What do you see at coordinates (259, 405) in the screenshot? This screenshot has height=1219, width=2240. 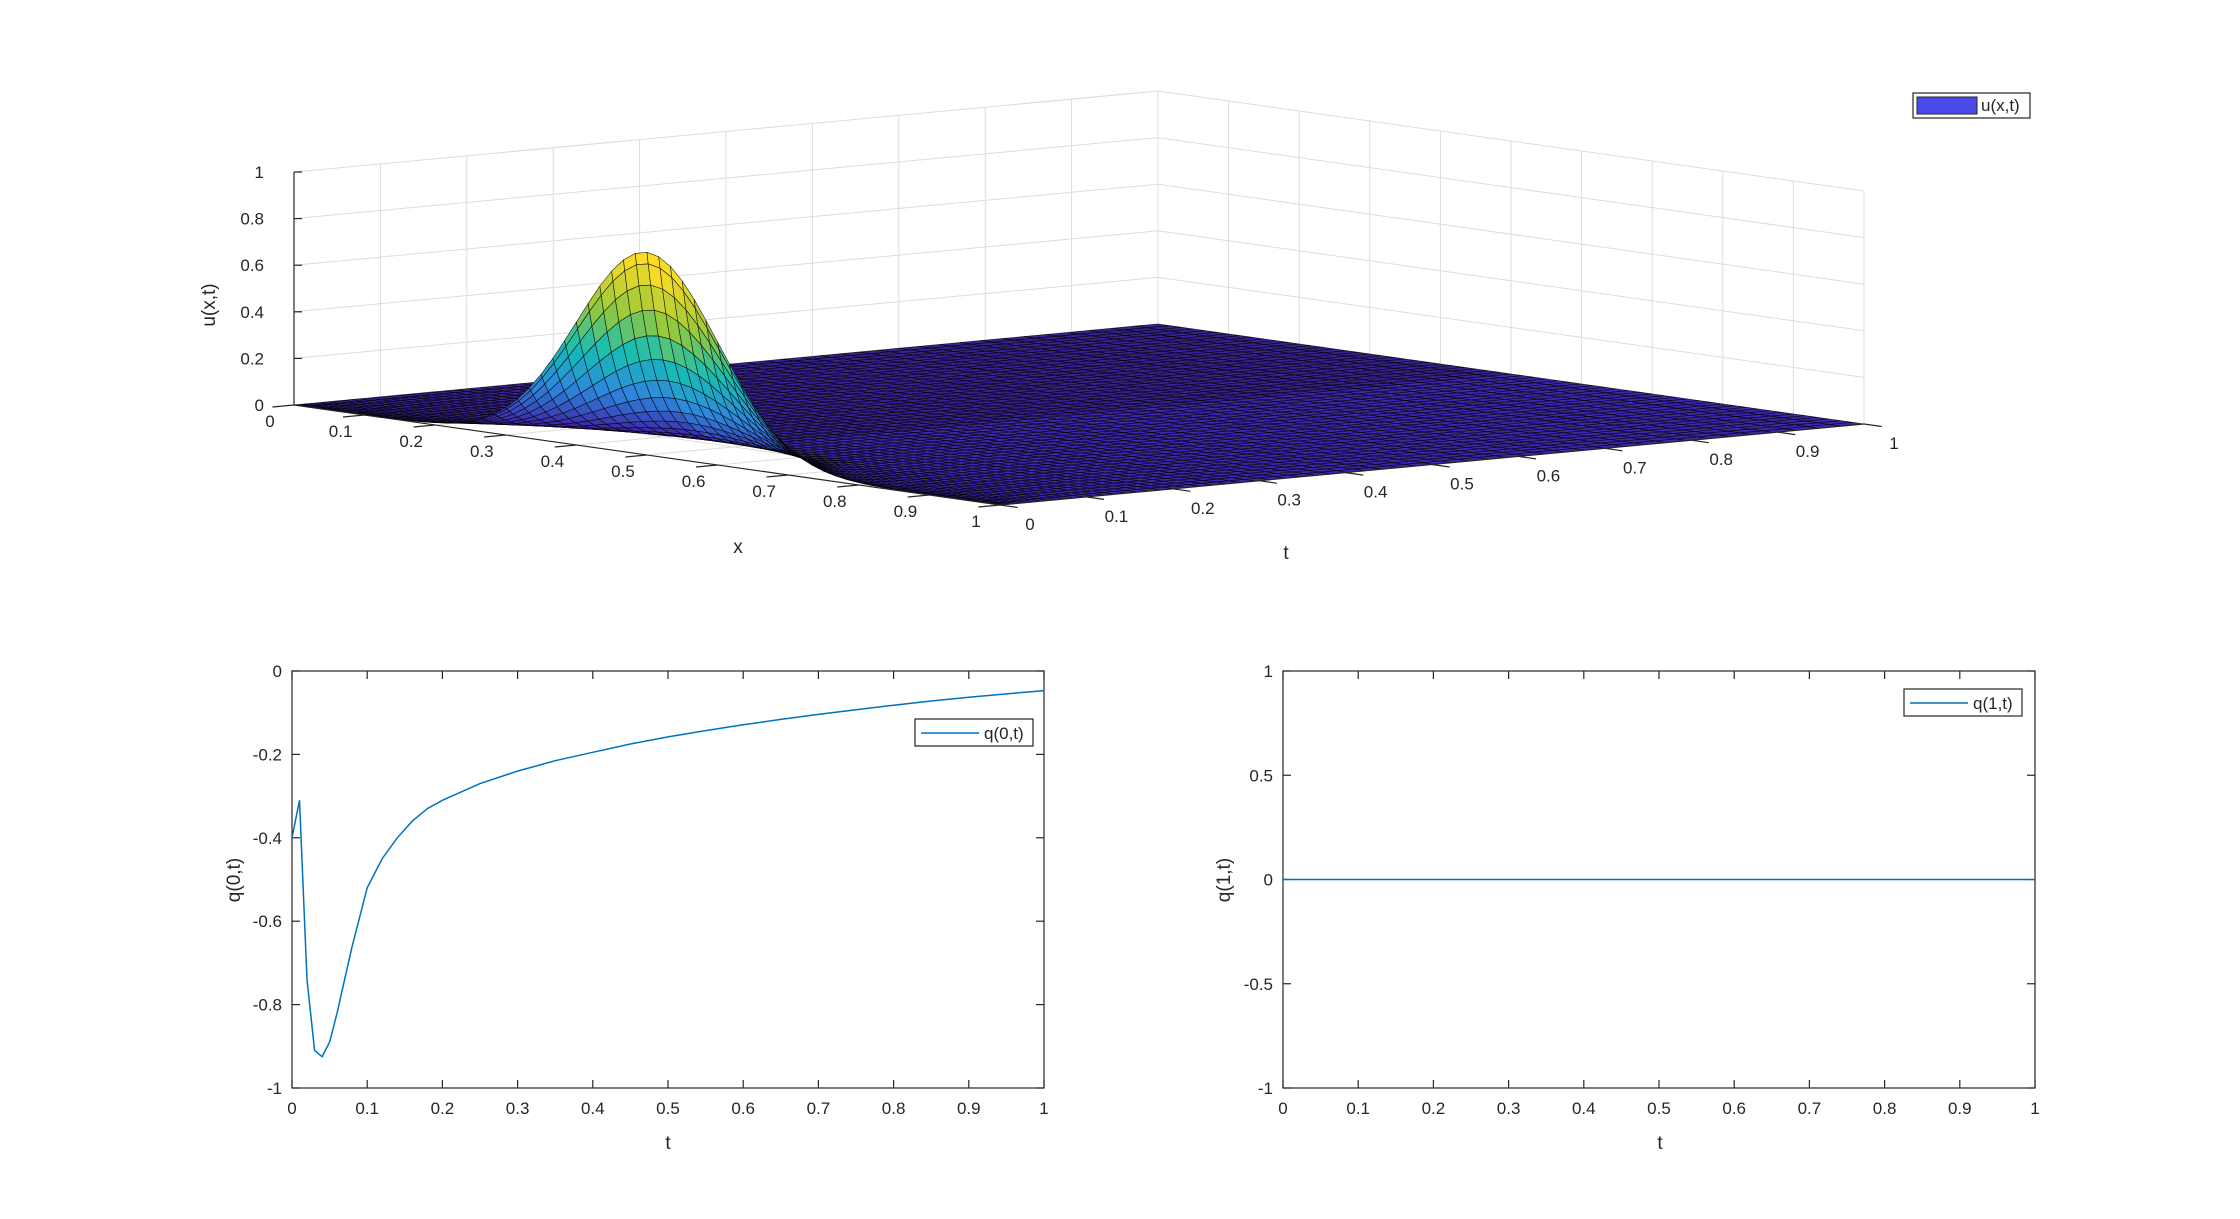 I see `z-tick-label: 0` at bounding box center [259, 405].